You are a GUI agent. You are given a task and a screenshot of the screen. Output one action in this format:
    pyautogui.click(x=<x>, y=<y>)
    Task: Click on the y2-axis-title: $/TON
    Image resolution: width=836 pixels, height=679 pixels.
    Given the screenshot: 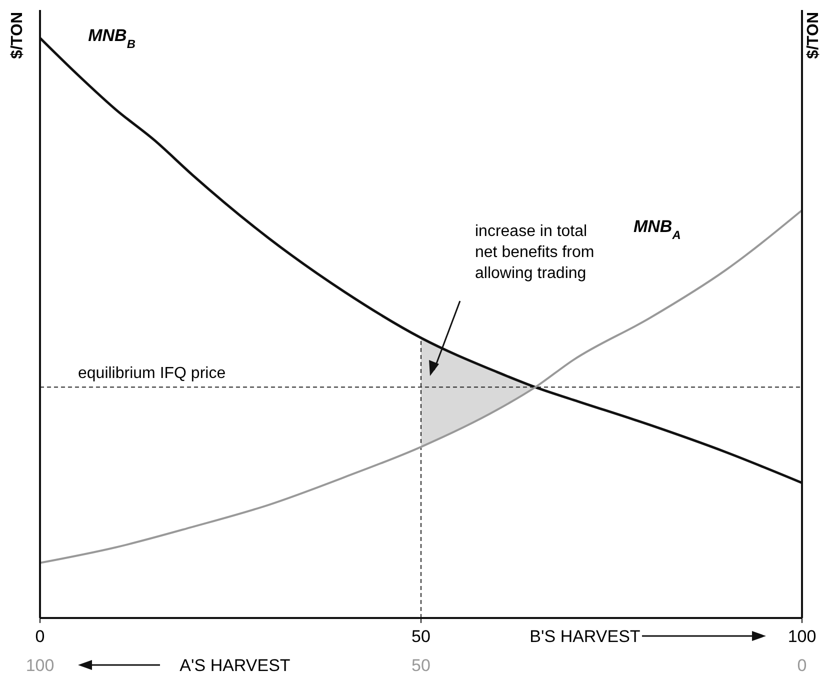 What is the action you would take?
    pyautogui.click(x=813, y=35)
    